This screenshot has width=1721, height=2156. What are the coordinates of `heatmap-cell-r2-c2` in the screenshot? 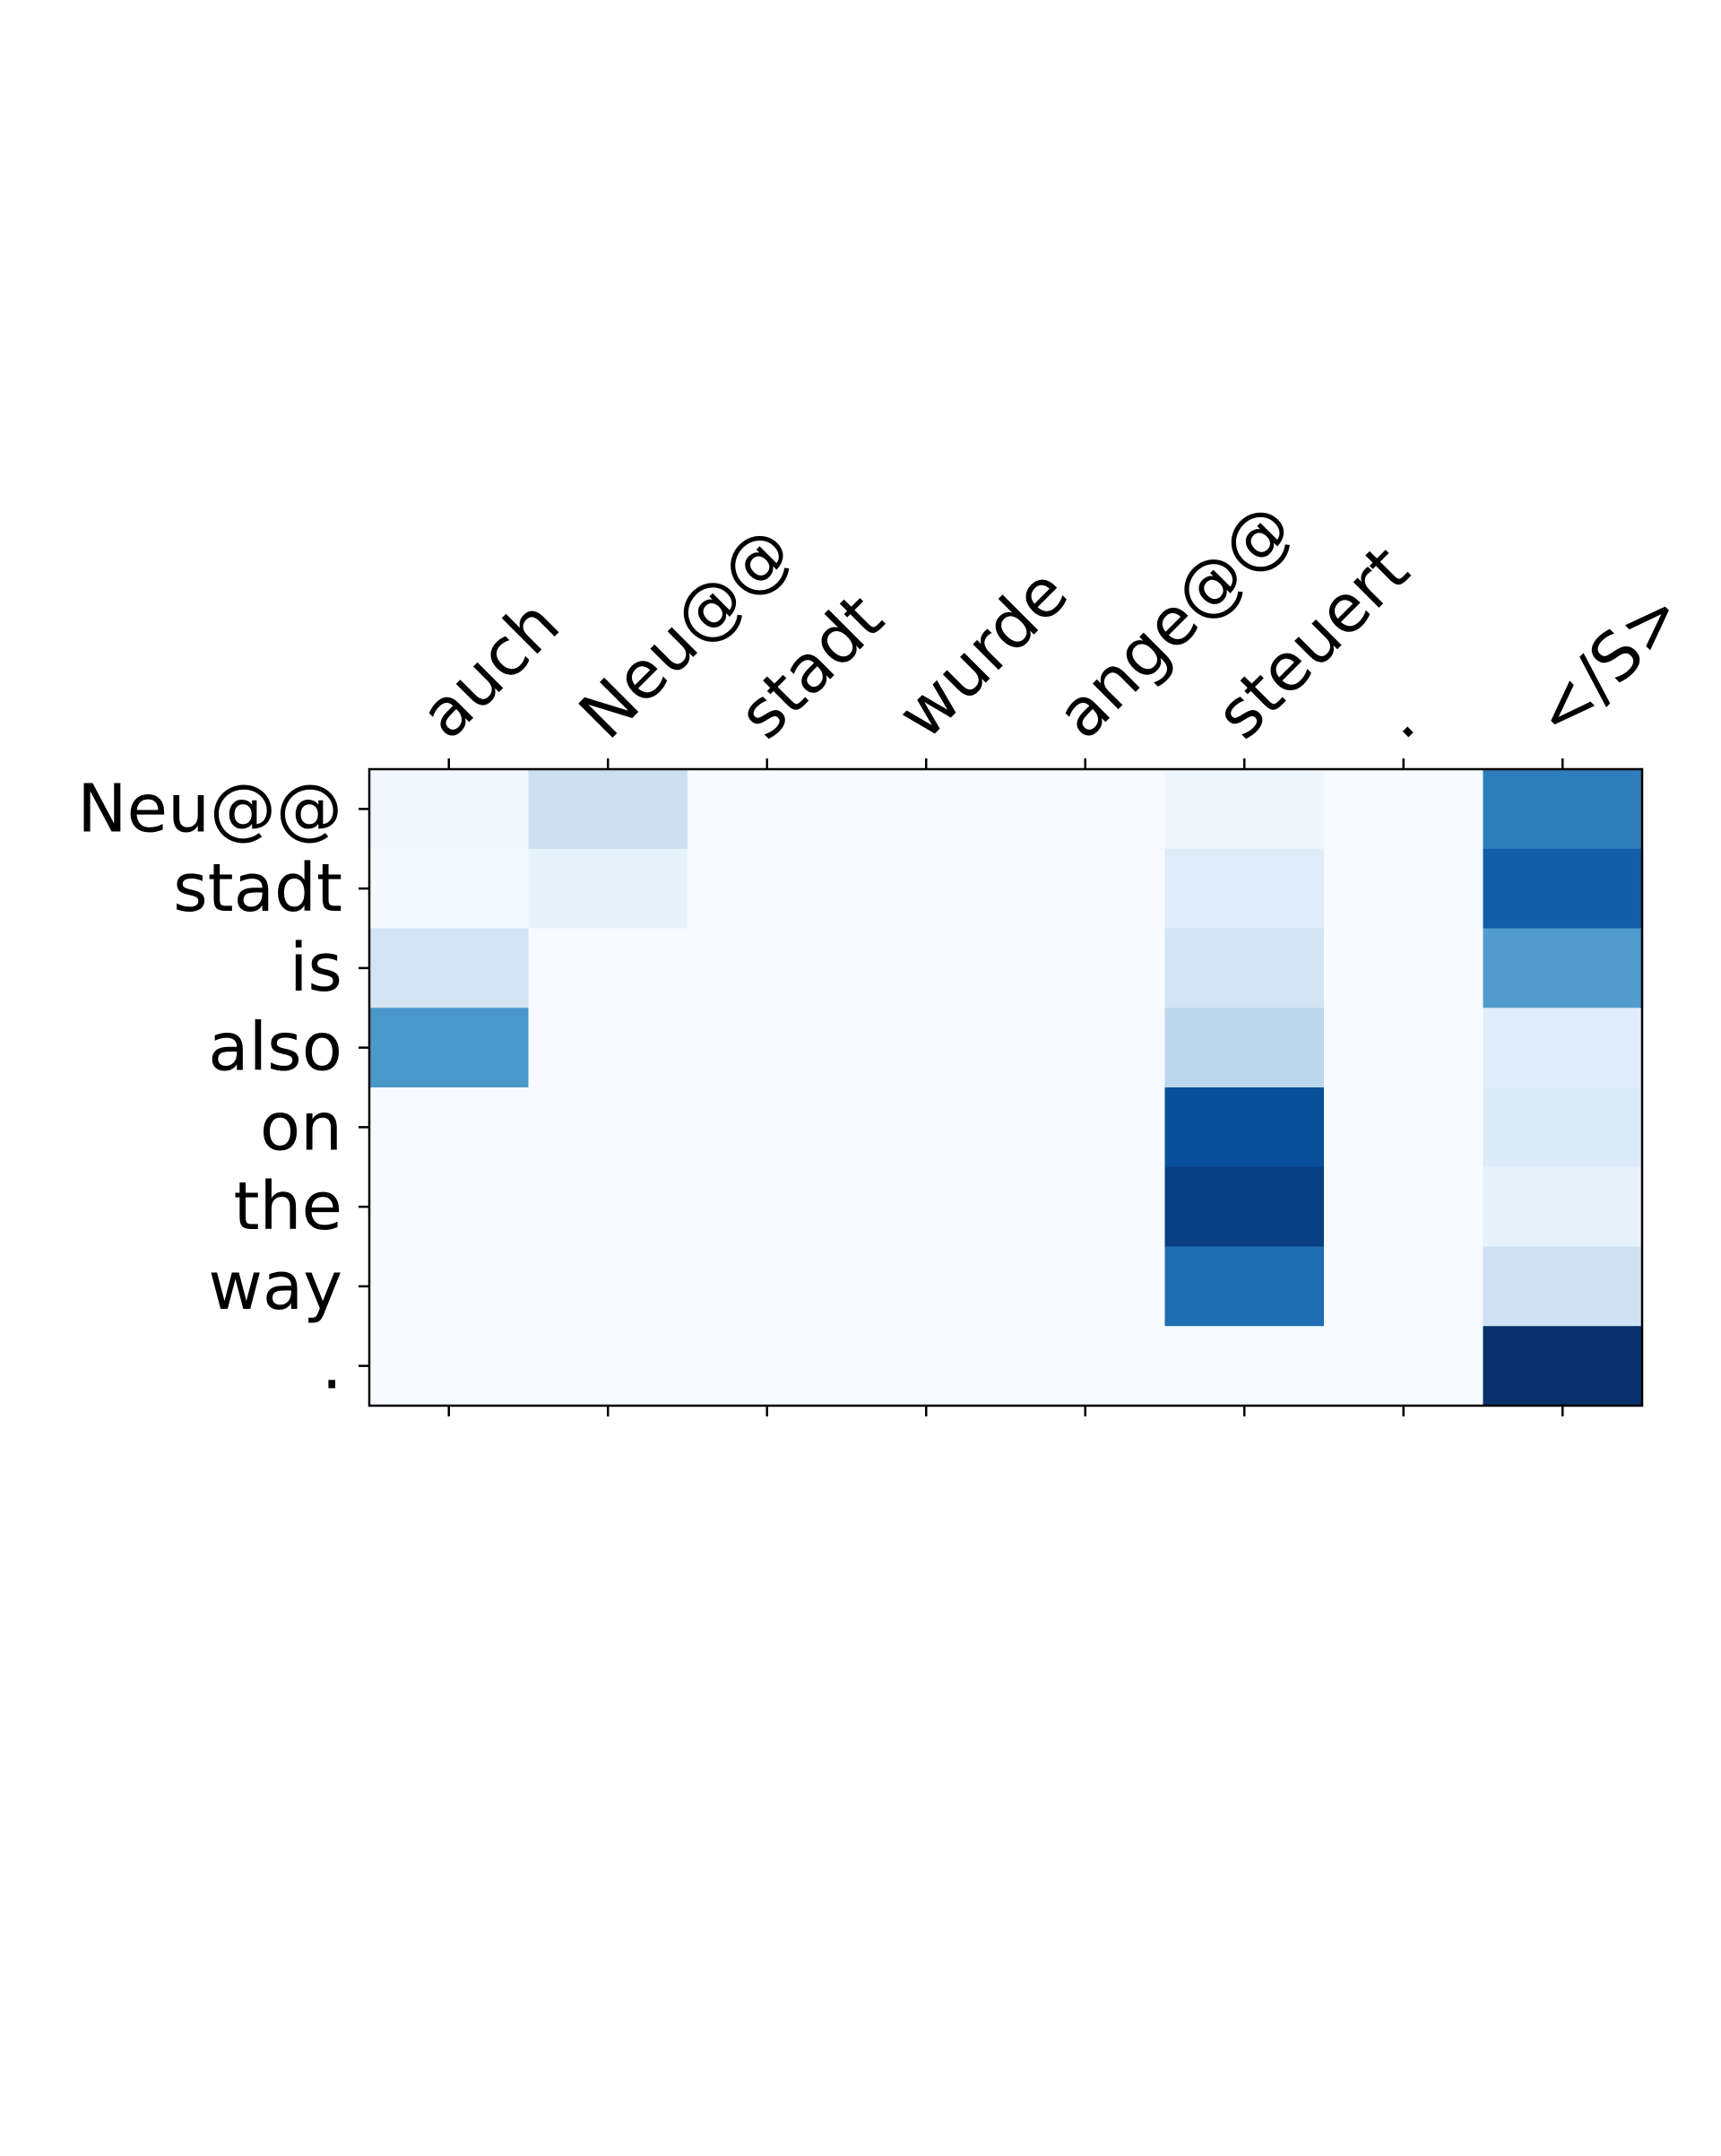 It's located at (767, 969).